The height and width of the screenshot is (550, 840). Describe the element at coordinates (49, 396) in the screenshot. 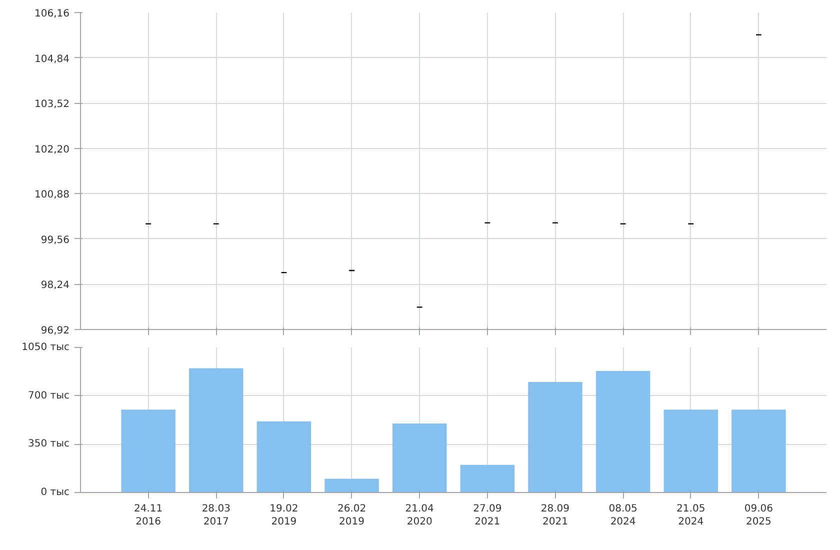

I see `y-tick-label: 700 тыс` at that location.